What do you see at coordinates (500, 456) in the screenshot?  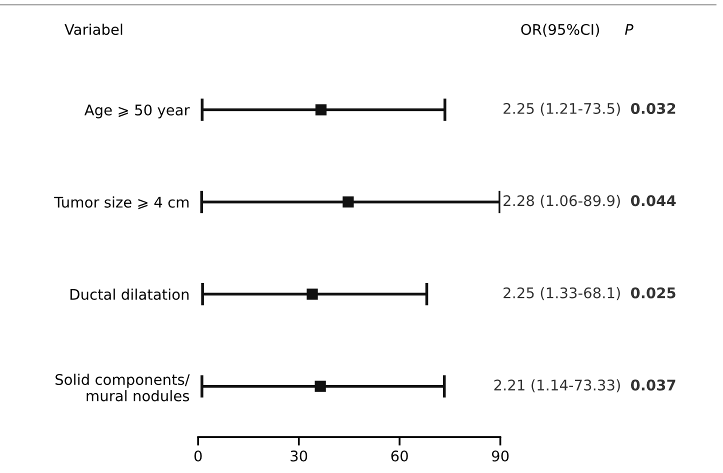 I see `x-tick-label: 90` at bounding box center [500, 456].